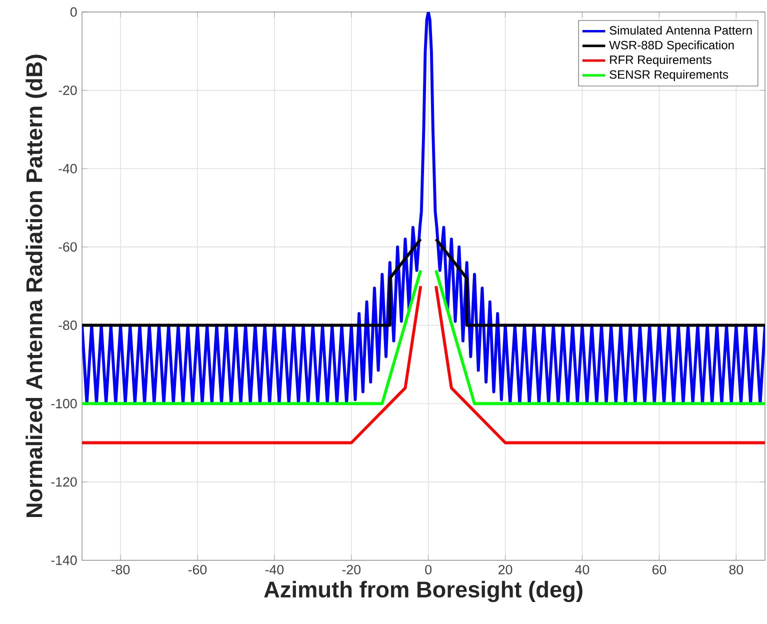  Describe the element at coordinates (67, 169) in the screenshot. I see `y-tick-label: -40` at that location.